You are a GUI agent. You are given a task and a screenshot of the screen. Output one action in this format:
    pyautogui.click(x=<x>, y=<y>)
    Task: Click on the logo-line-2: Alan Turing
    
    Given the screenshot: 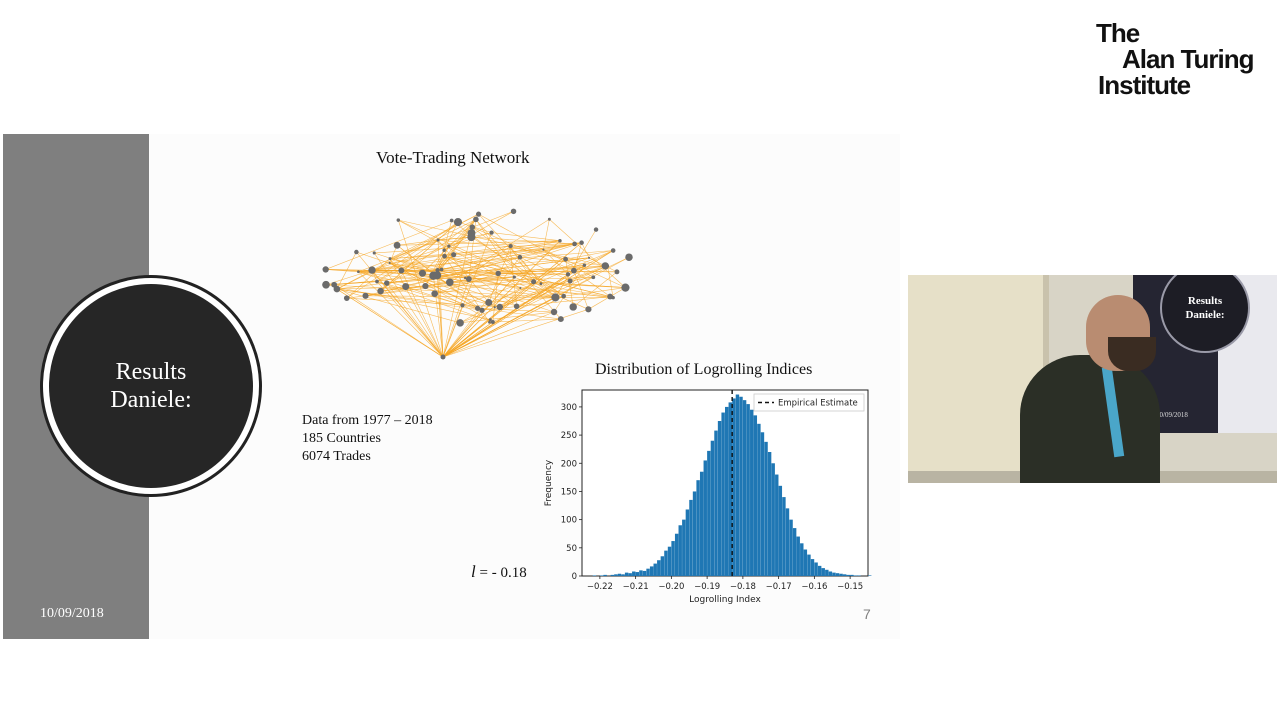 What is the action you would take?
    pyautogui.click(x=1188, y=59)
    